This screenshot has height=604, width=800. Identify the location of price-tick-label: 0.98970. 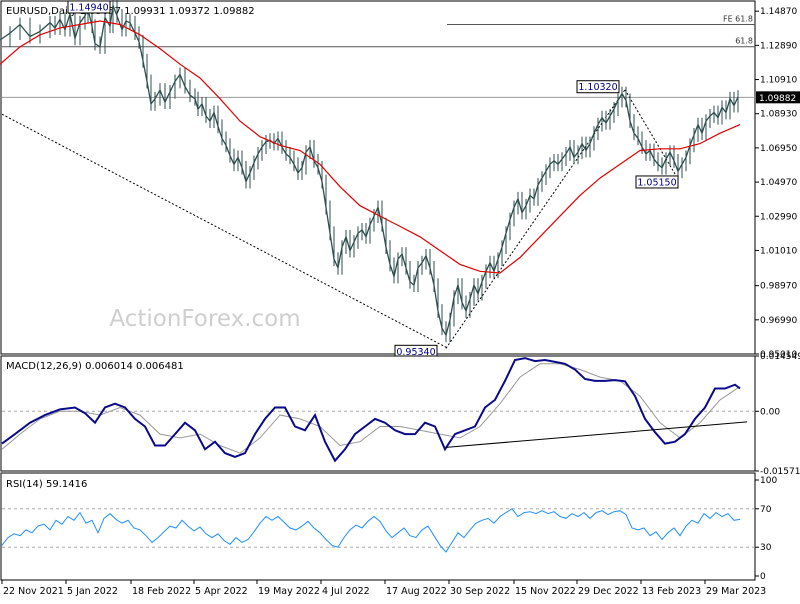
(778, 287).